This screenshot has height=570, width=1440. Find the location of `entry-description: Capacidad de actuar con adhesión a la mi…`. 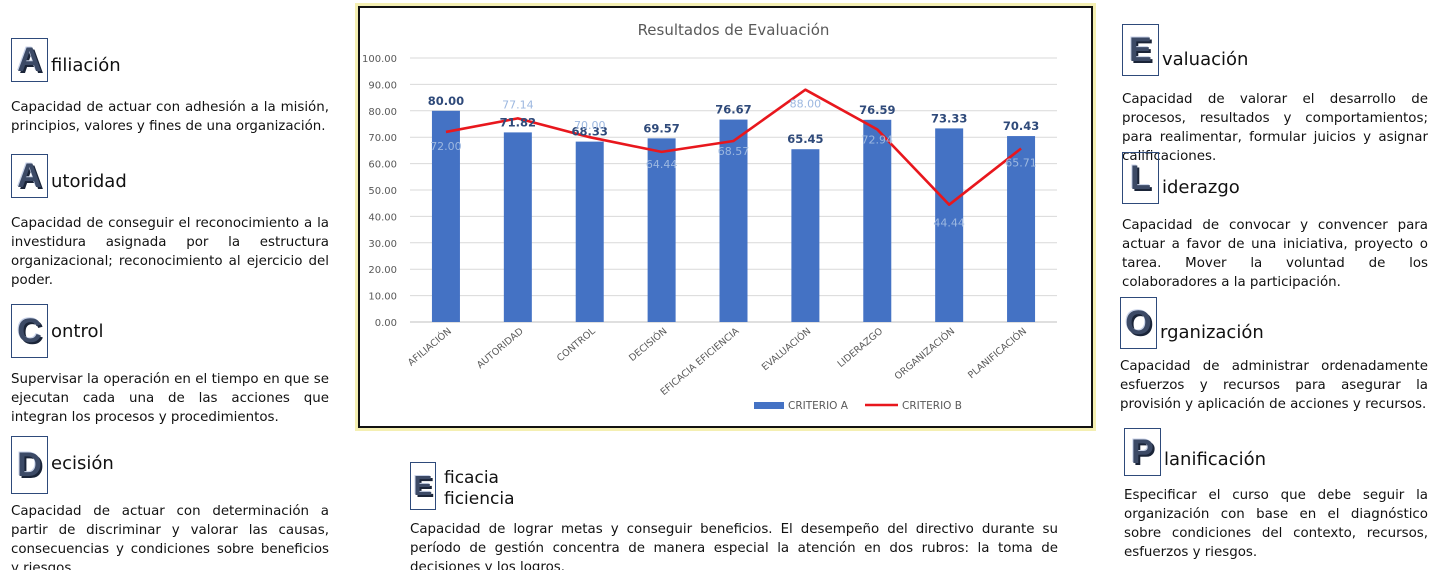

entry-description: Capacidad de actuar con adhesión a la mi… is located at coordinates (170, 117).